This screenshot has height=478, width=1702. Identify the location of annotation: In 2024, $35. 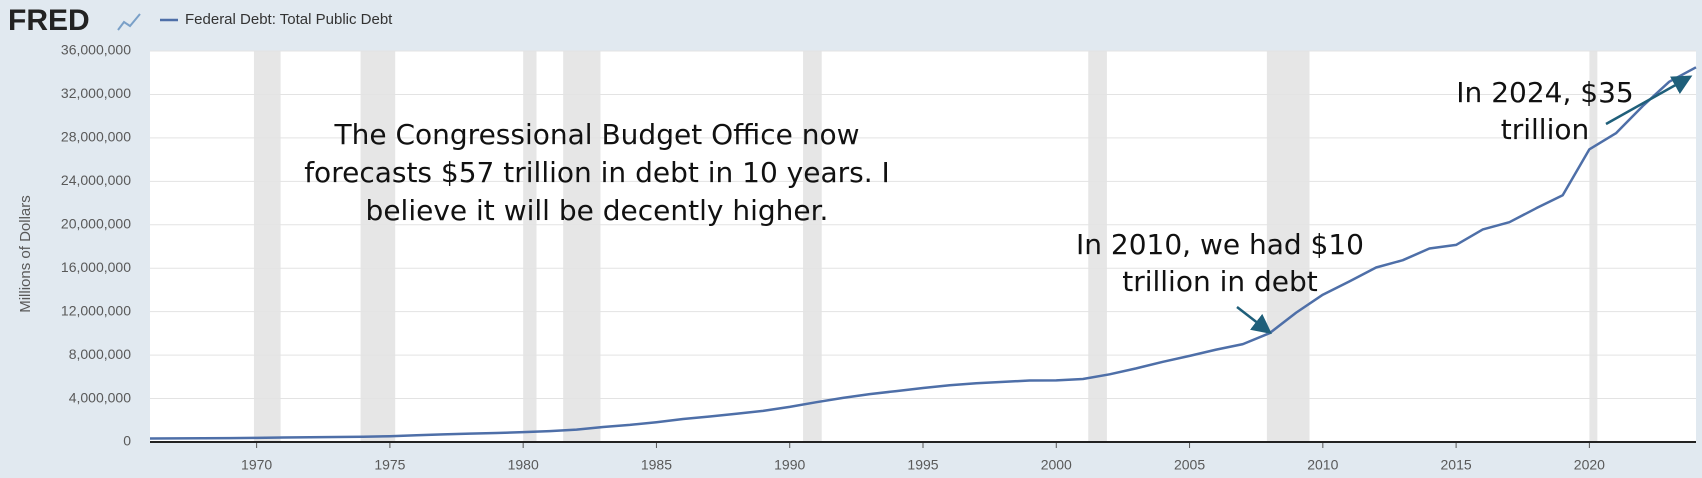
(1544, 92).